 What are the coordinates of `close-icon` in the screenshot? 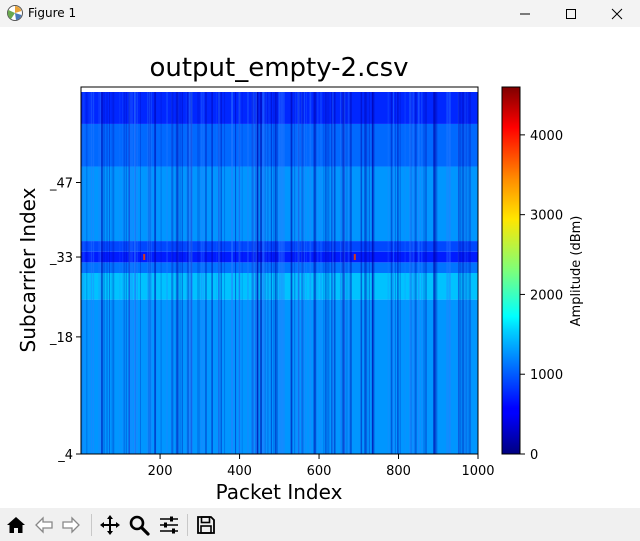 It's located at (617, 13).